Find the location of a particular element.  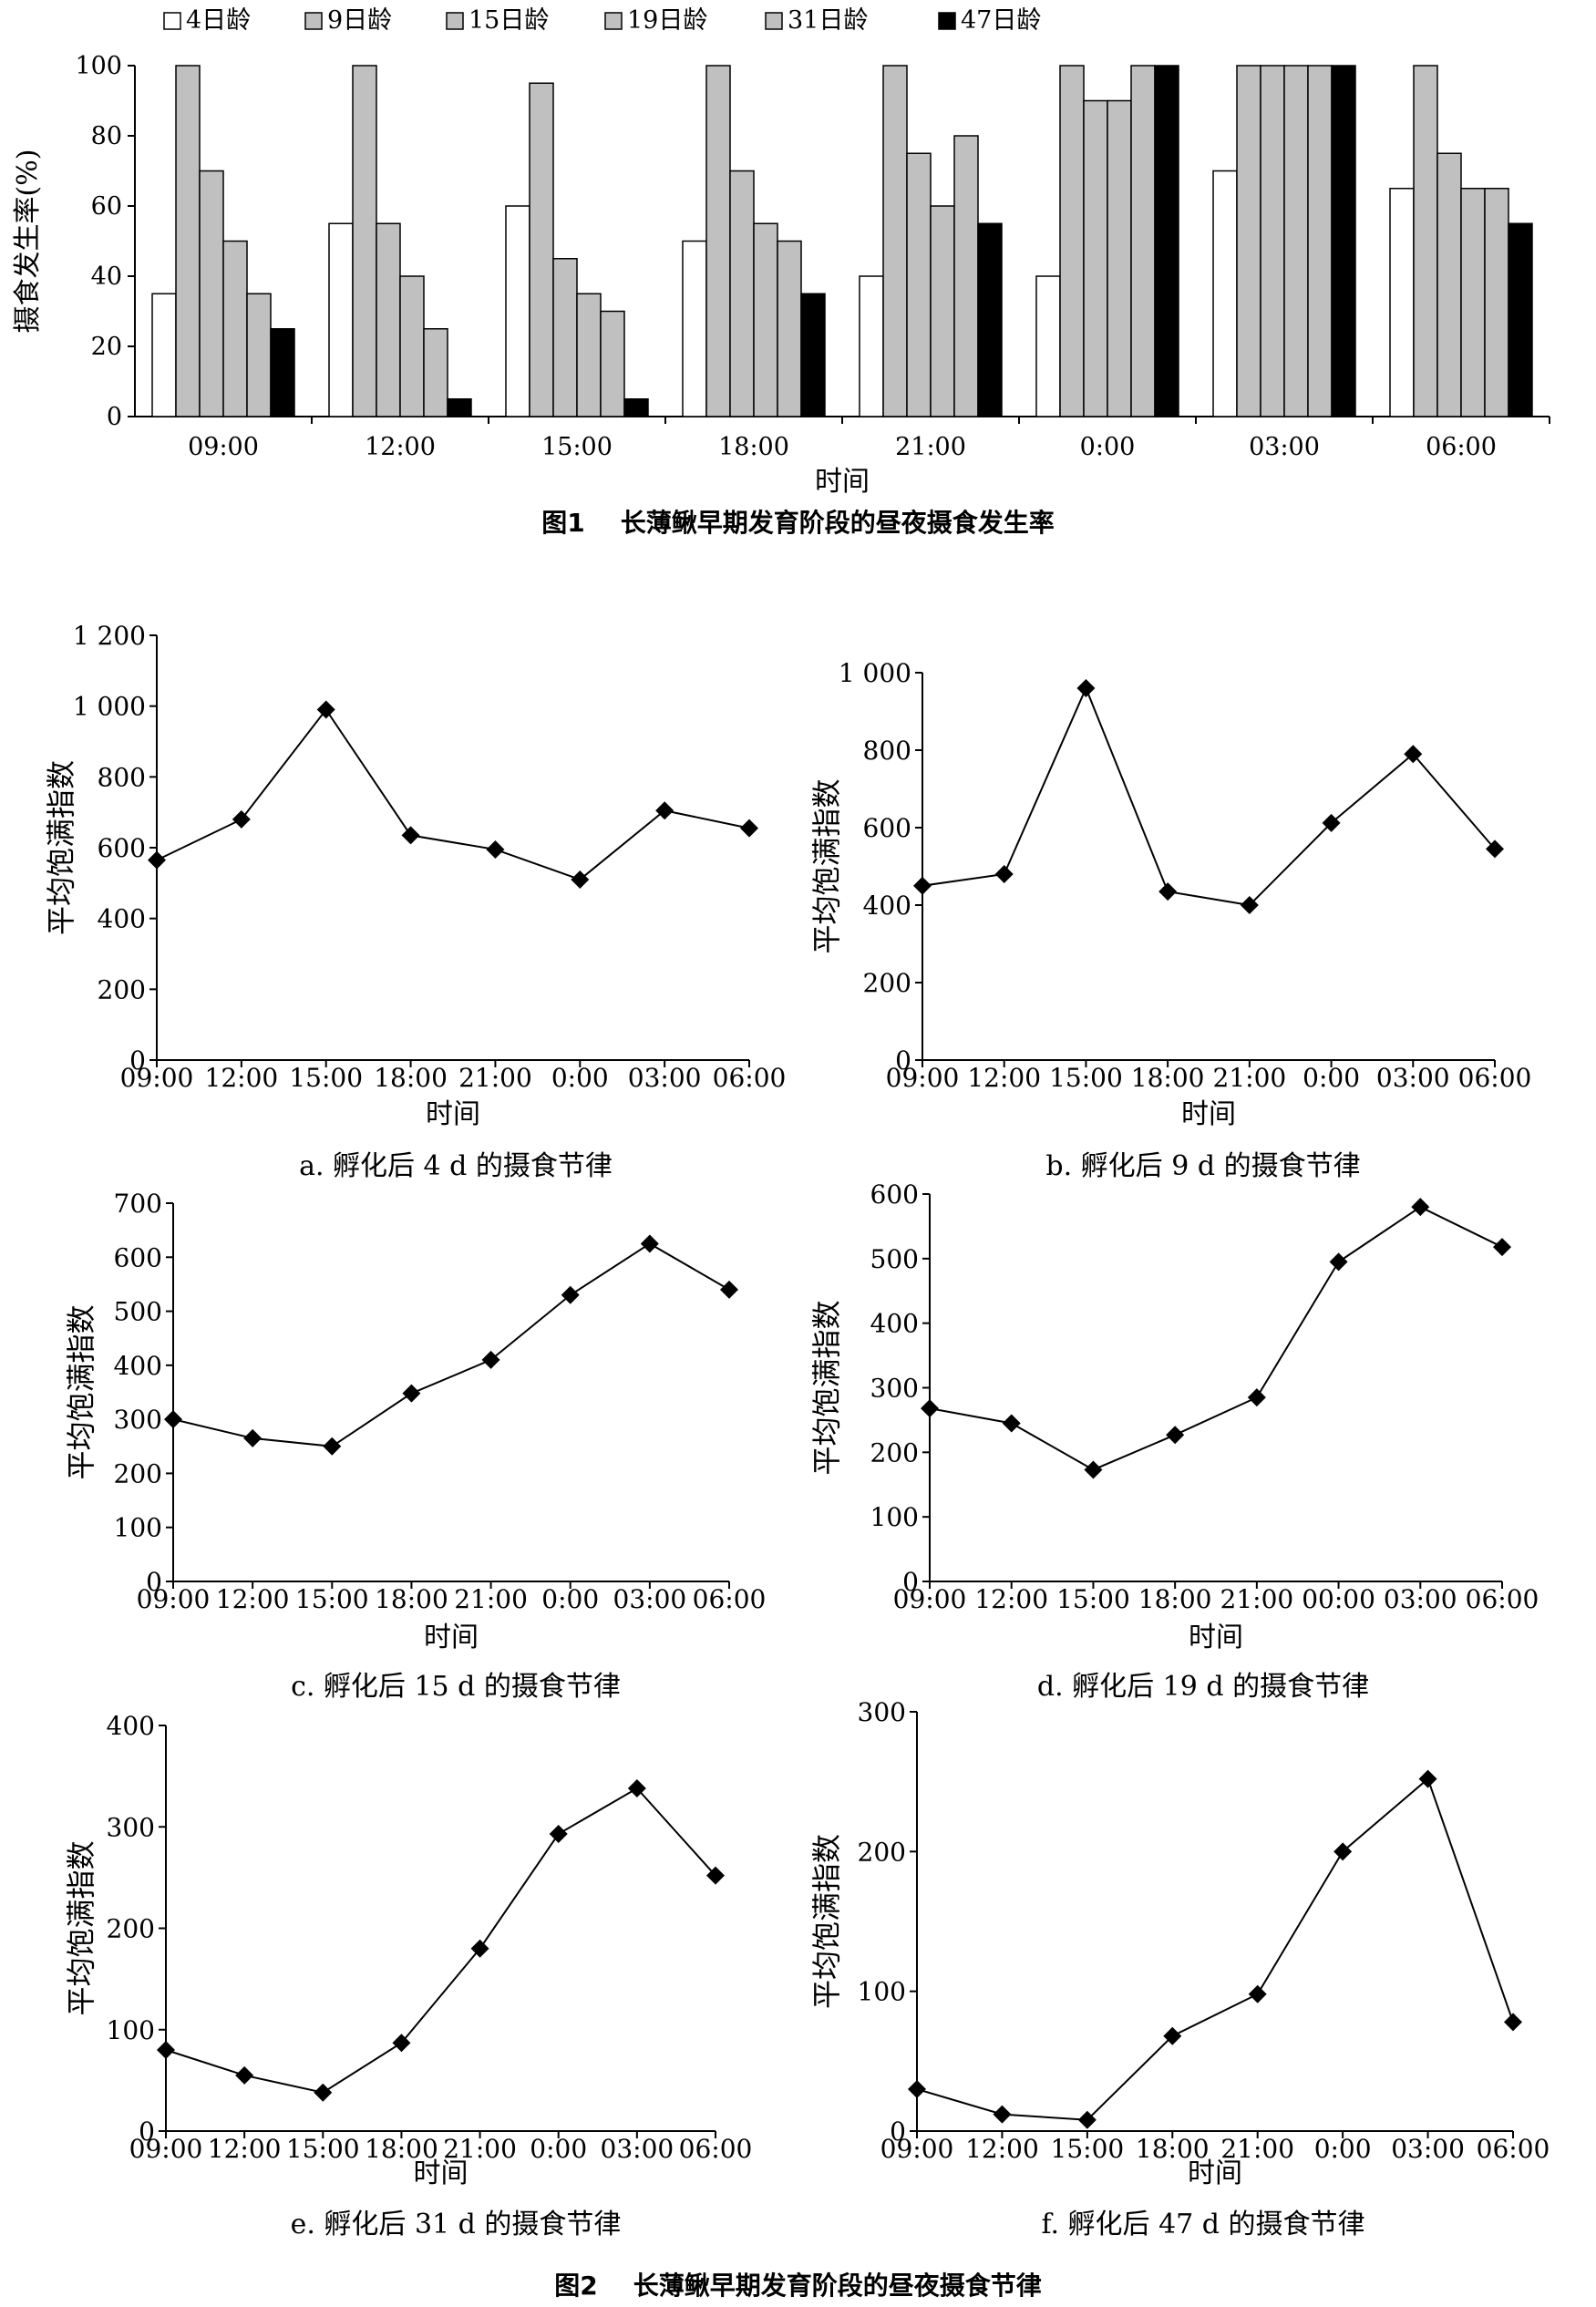

data-point-06:00 is located at coordinates (1495, 849).